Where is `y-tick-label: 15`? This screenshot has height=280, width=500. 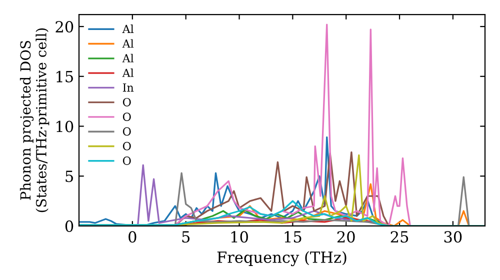
y-tick-label: 15 is located at coordinates (64, 76).